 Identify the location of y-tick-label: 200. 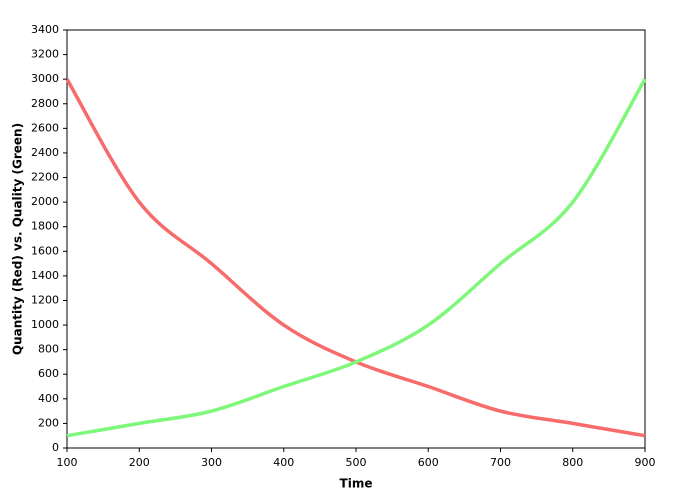
(48, 422).